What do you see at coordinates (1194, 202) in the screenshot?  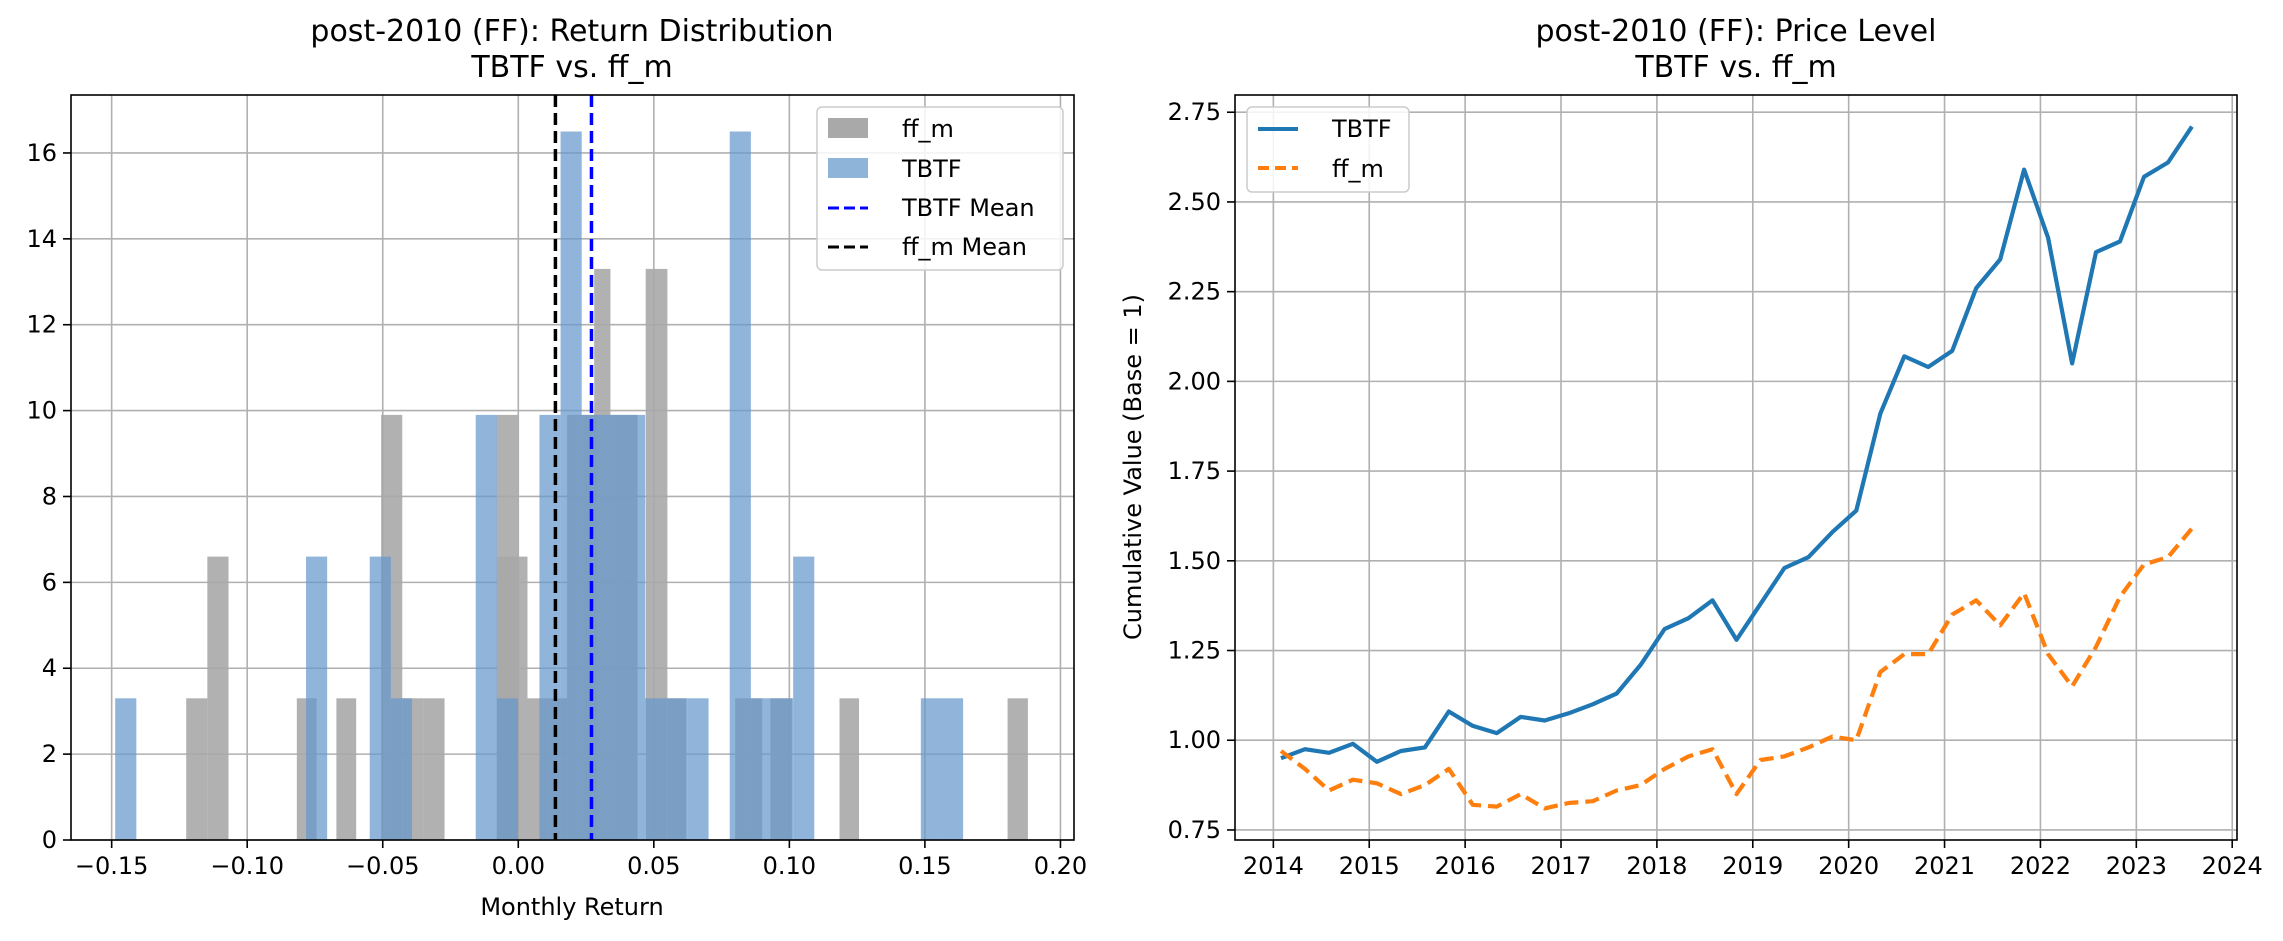 I see `price-y-tick-label-7: 2.50` at bounding box center [1194, 202].